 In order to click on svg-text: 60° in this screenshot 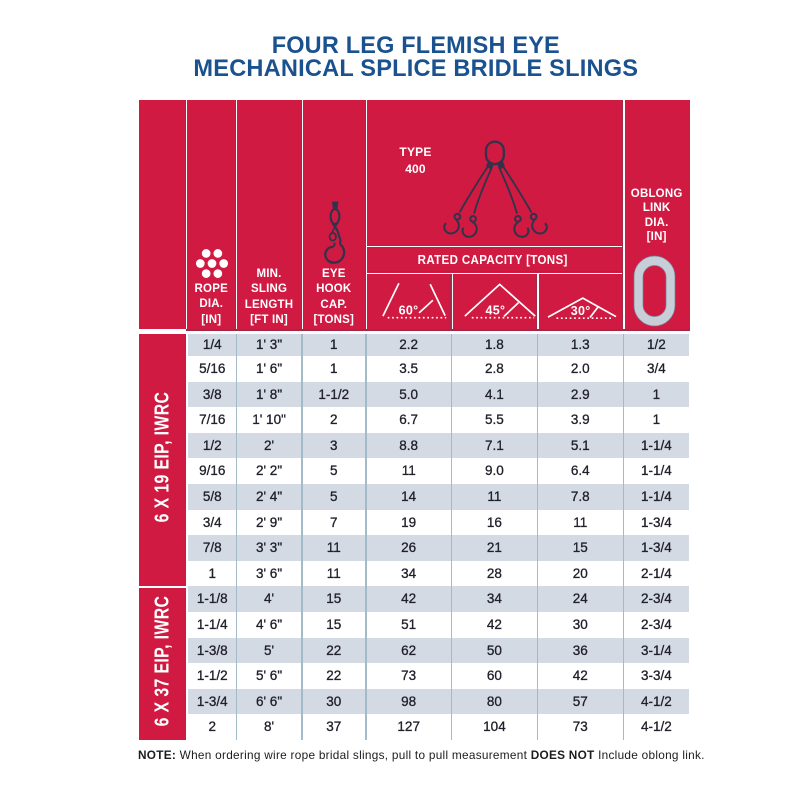, I will do `click(409, 311)`.